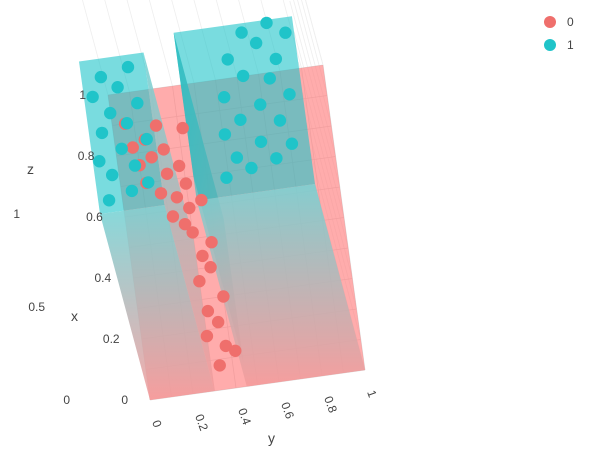 The width and height of the screenshot is (604, 449). What do you see at coordinates (271, 438) in the screenshot?
I see `y-axis-title: y` at bounding box center [271, 438].